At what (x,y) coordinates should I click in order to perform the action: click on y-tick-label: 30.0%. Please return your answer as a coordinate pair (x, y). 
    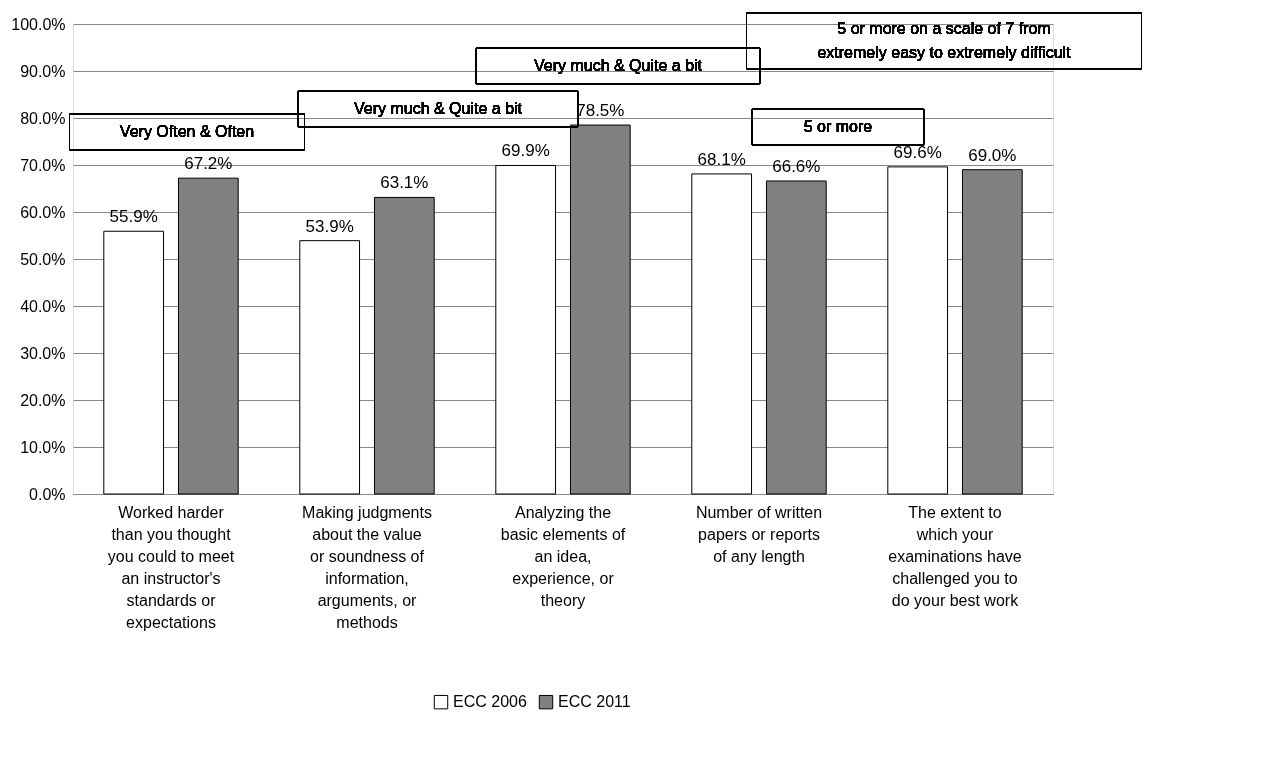
    Looking at the image, I should click on (43, 353).